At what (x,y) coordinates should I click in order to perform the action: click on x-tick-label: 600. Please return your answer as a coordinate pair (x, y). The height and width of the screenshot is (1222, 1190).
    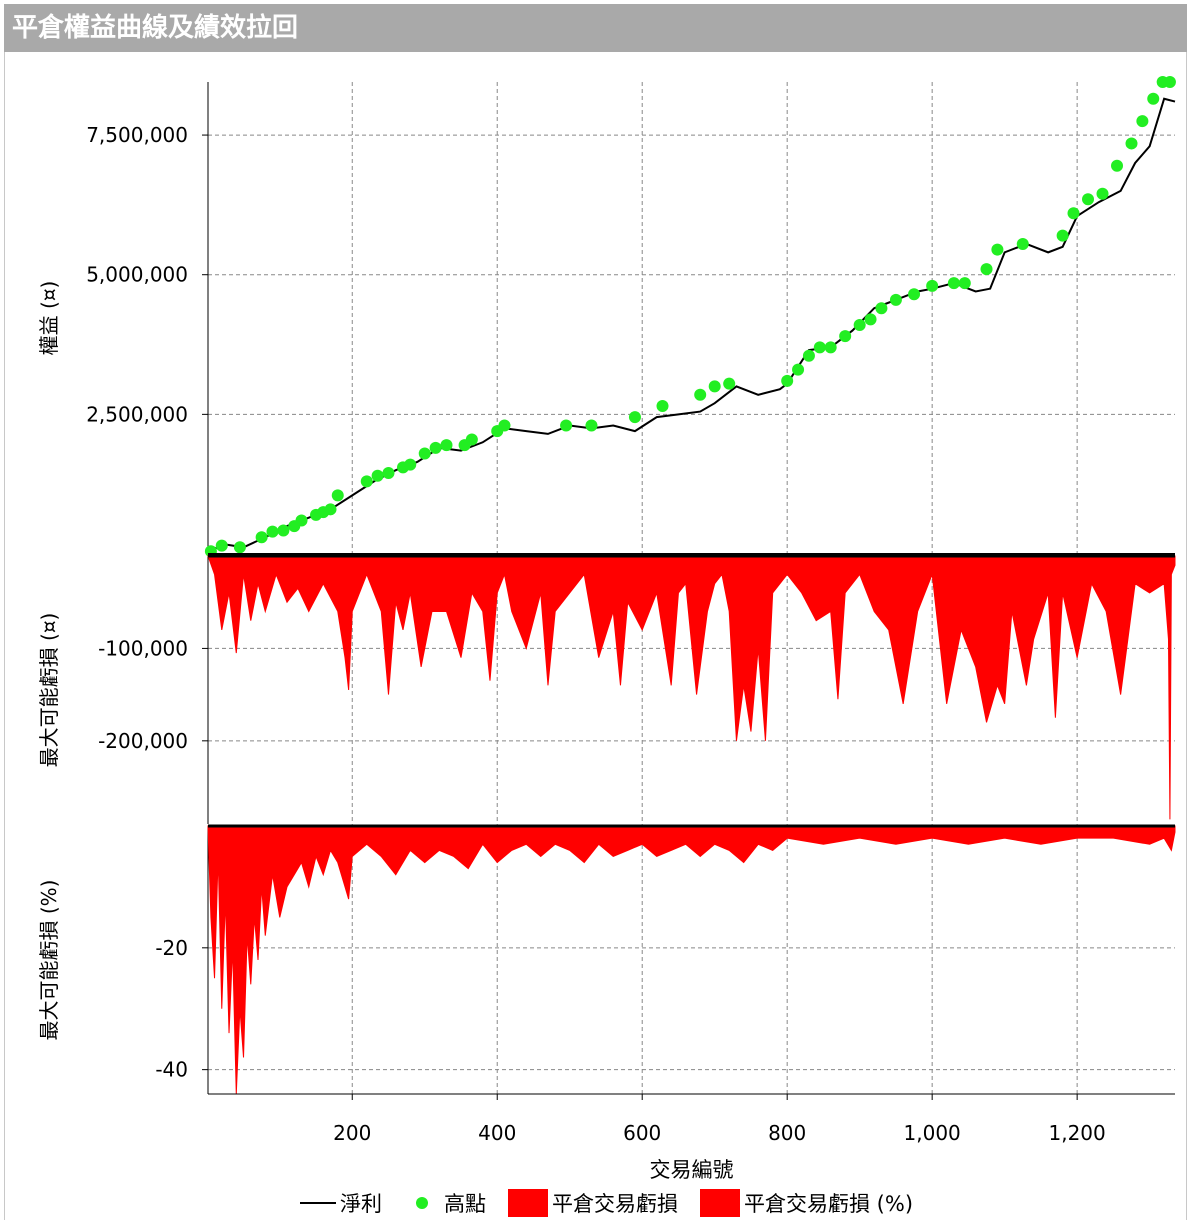
    Looking at the image, I should click on (642, 1133).